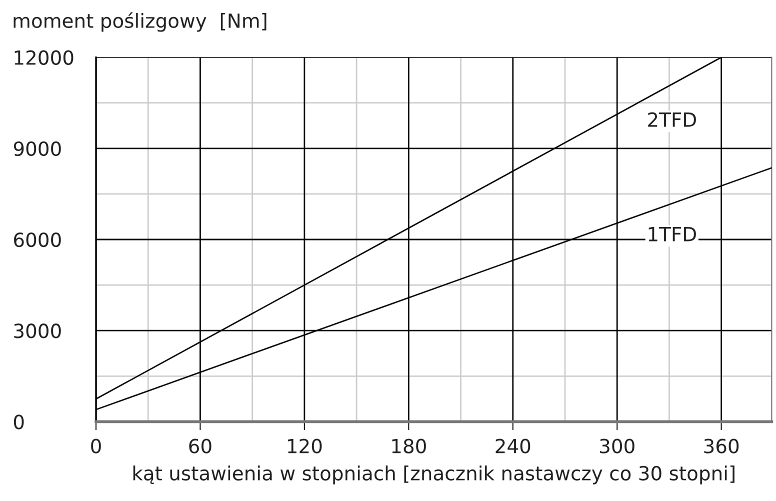  I want to click on x-tick-label: 120, so click(305, 446).